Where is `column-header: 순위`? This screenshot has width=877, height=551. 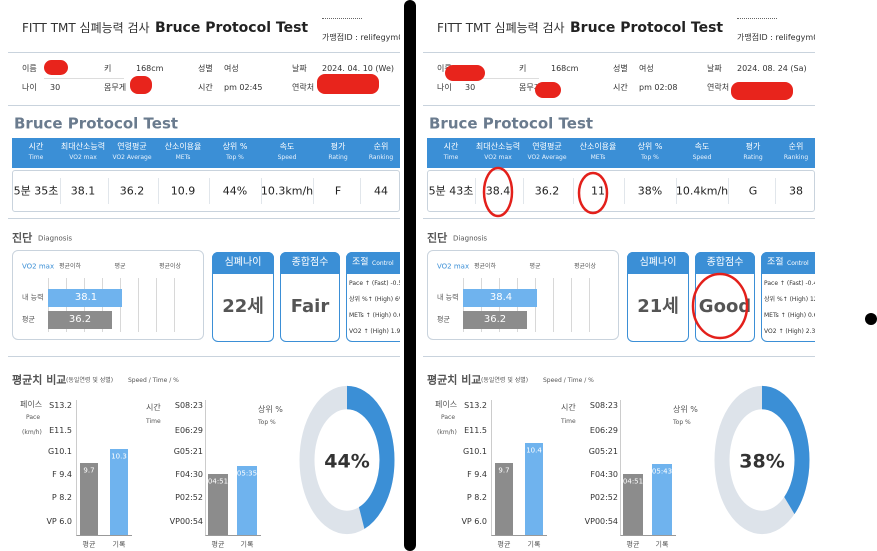
column-header: 순위 is located at coordinates (796, 146).